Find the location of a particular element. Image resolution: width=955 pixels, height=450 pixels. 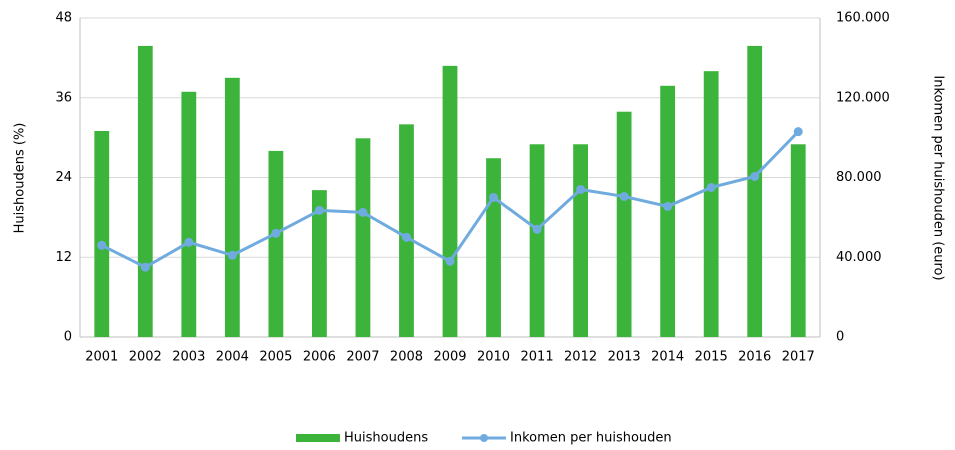

x-tick-label: 2004 is located at coordinates (232, 357).